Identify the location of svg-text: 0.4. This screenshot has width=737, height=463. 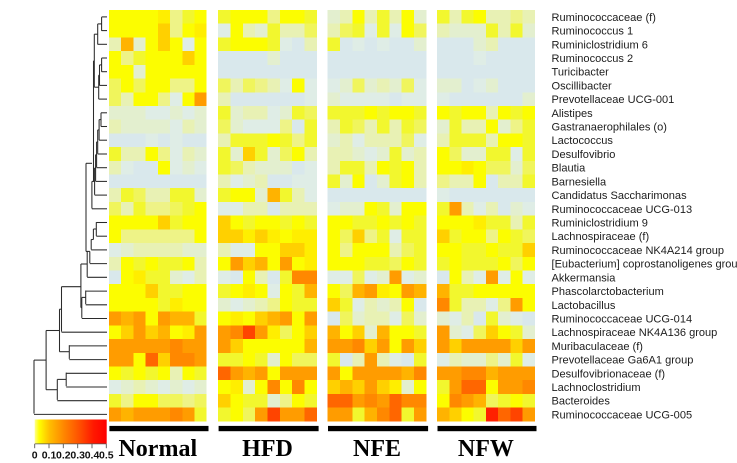
(92, 456).